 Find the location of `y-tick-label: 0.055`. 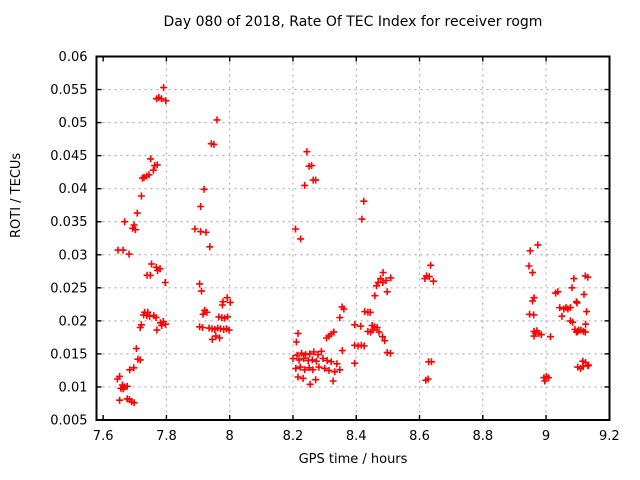

y-tick-label: 0.055 is located at coordinates (68, 90).